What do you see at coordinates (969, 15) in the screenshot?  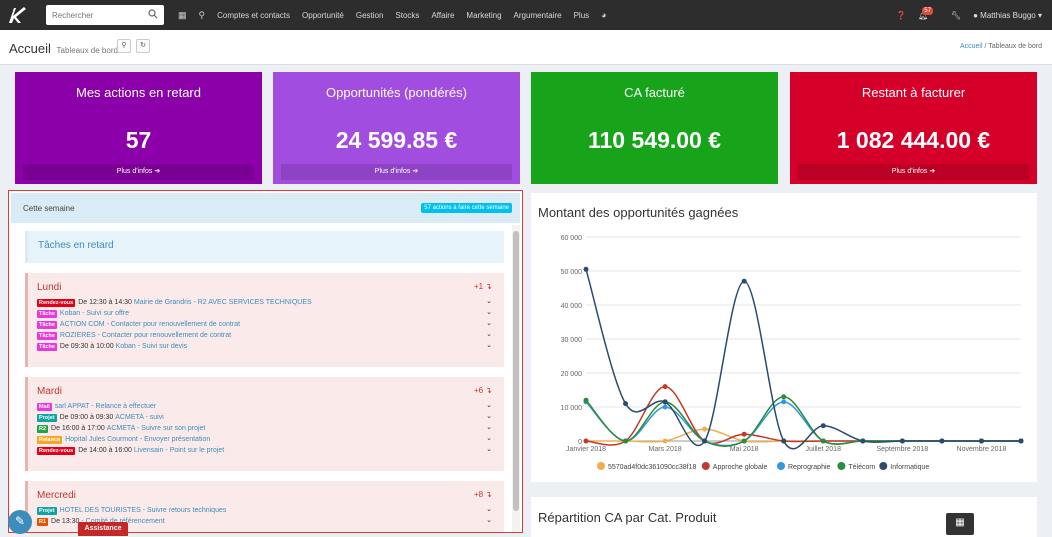 I see `right-nav: ❓ 🔔︎57 🔧︎ ● Matthias Buggo ▾` at bounding box center [969, 15].